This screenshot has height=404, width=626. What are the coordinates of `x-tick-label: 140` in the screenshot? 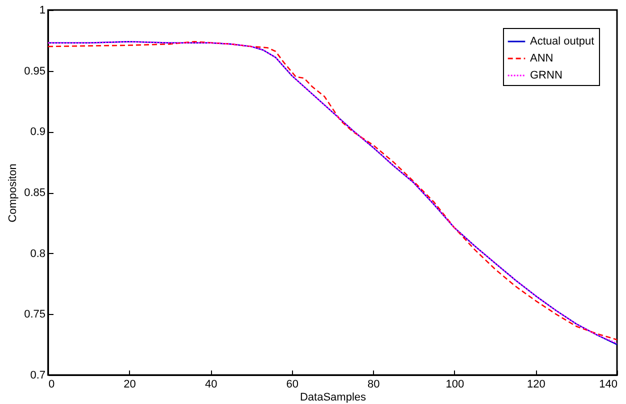 It's located at (608, 384).